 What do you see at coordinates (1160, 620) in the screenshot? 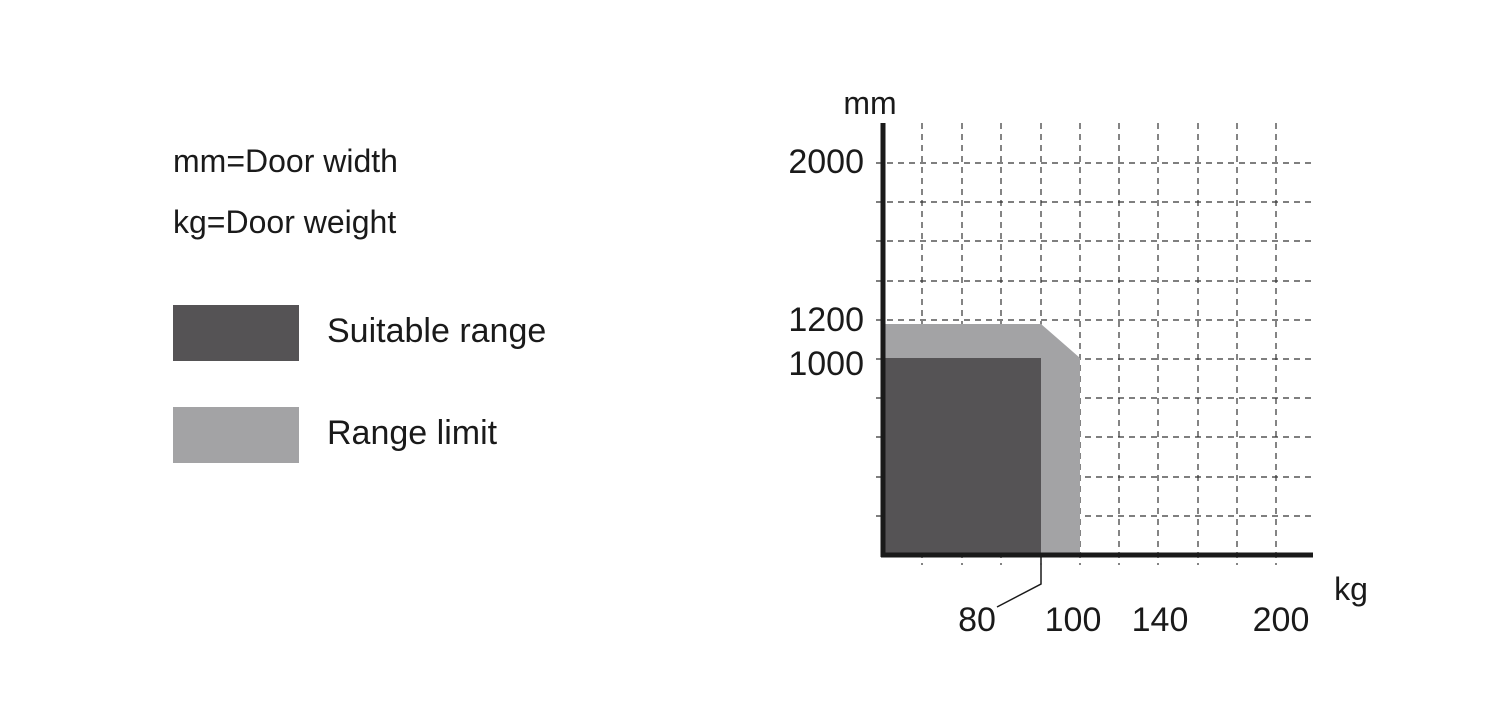
I see `x-tick-label-140: 140` at bounding box center [1160, 620].